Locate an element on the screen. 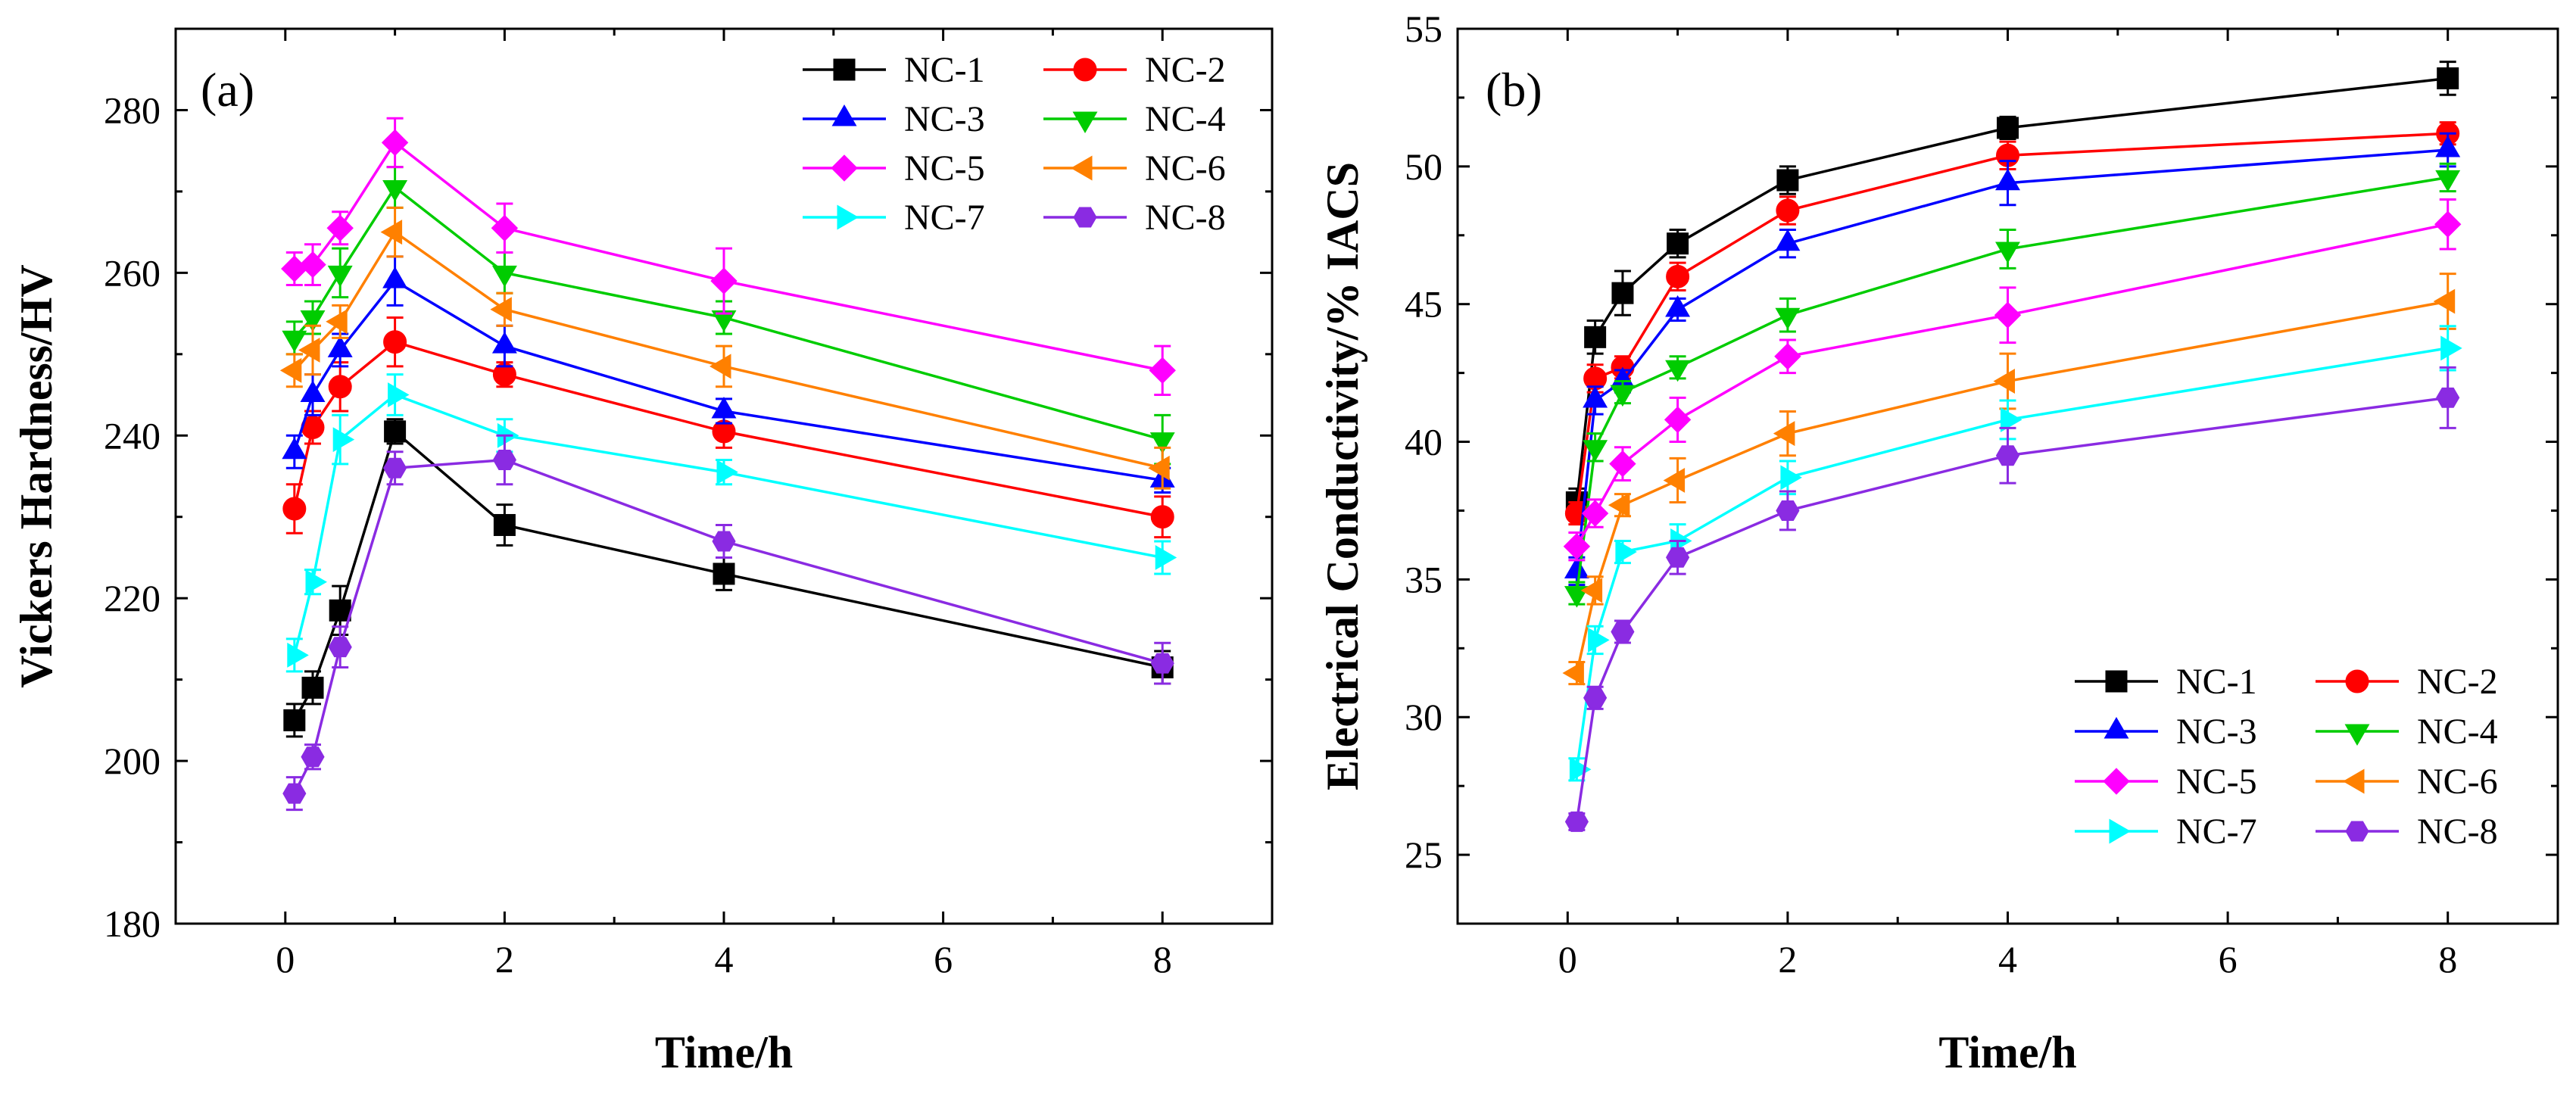 Image resolution: width=2576 pixels, height=1097 pixels. legend-label: NC-1 is located at coordinates (2216, 682).